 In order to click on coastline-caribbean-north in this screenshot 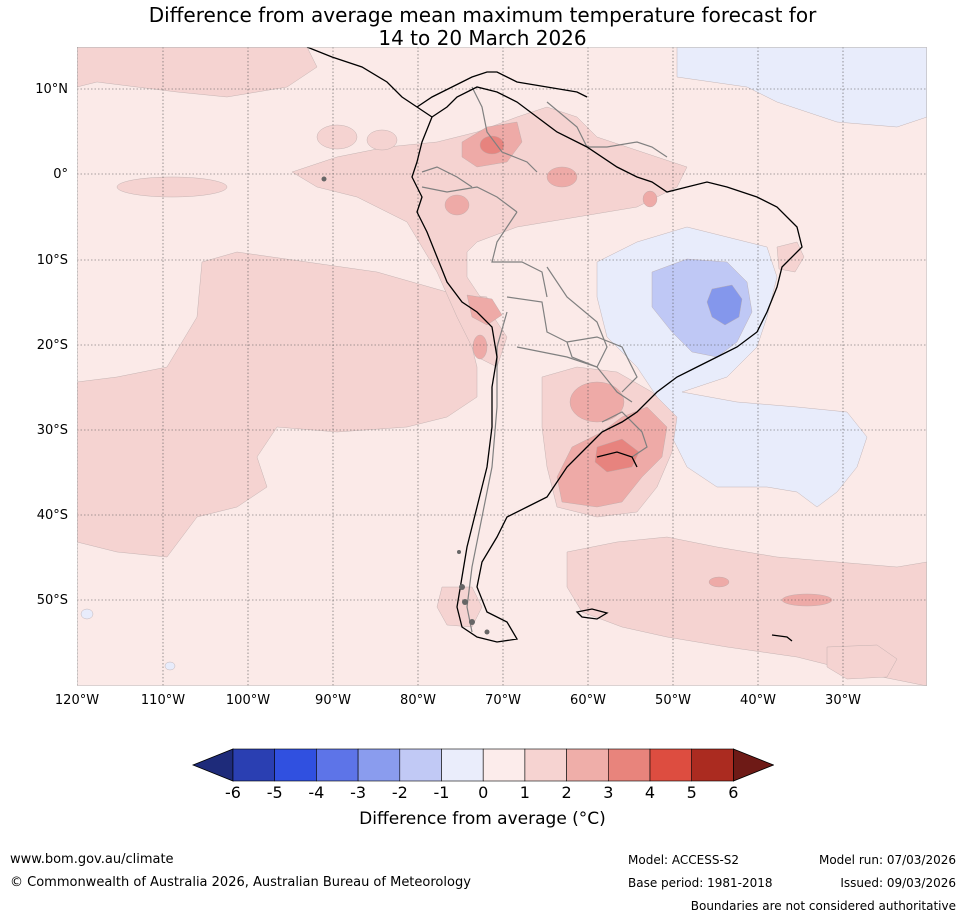, I will do `click(502, 89)`.